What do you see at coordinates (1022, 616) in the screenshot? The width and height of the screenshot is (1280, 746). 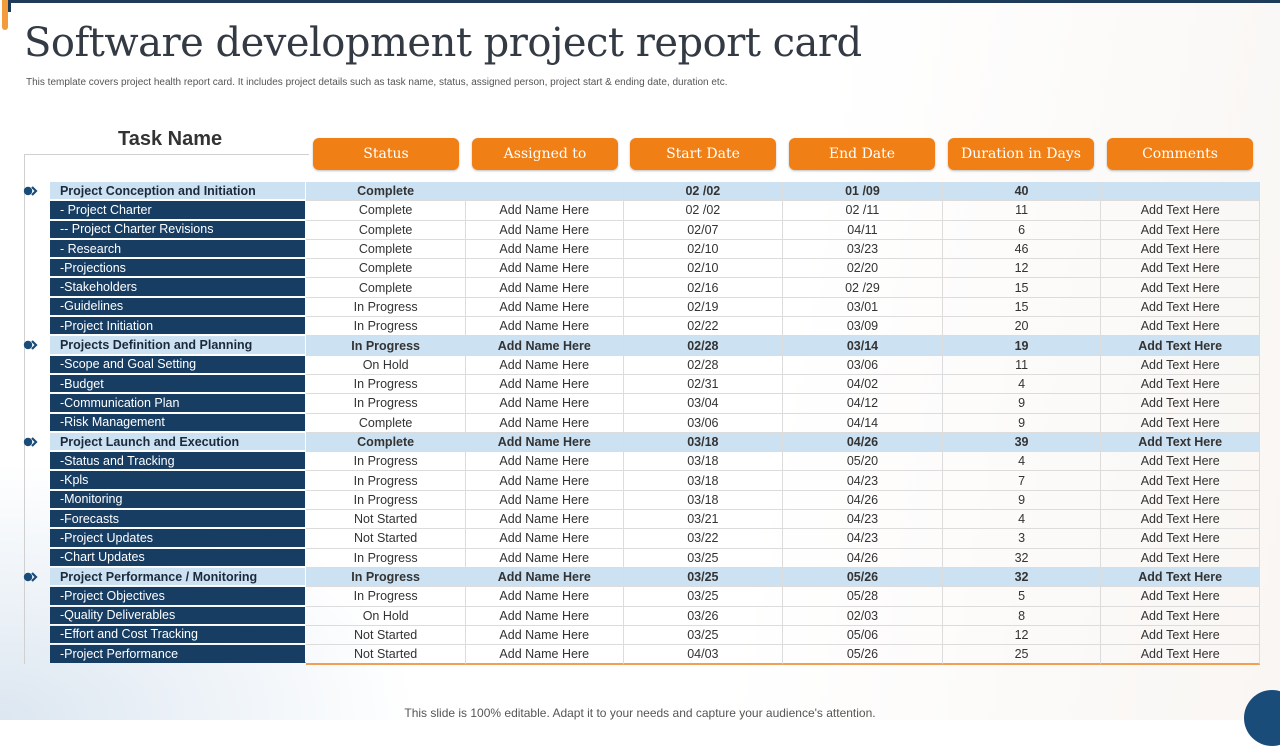 I see `duration-cell: 8` at bounding box center [1022, 616].